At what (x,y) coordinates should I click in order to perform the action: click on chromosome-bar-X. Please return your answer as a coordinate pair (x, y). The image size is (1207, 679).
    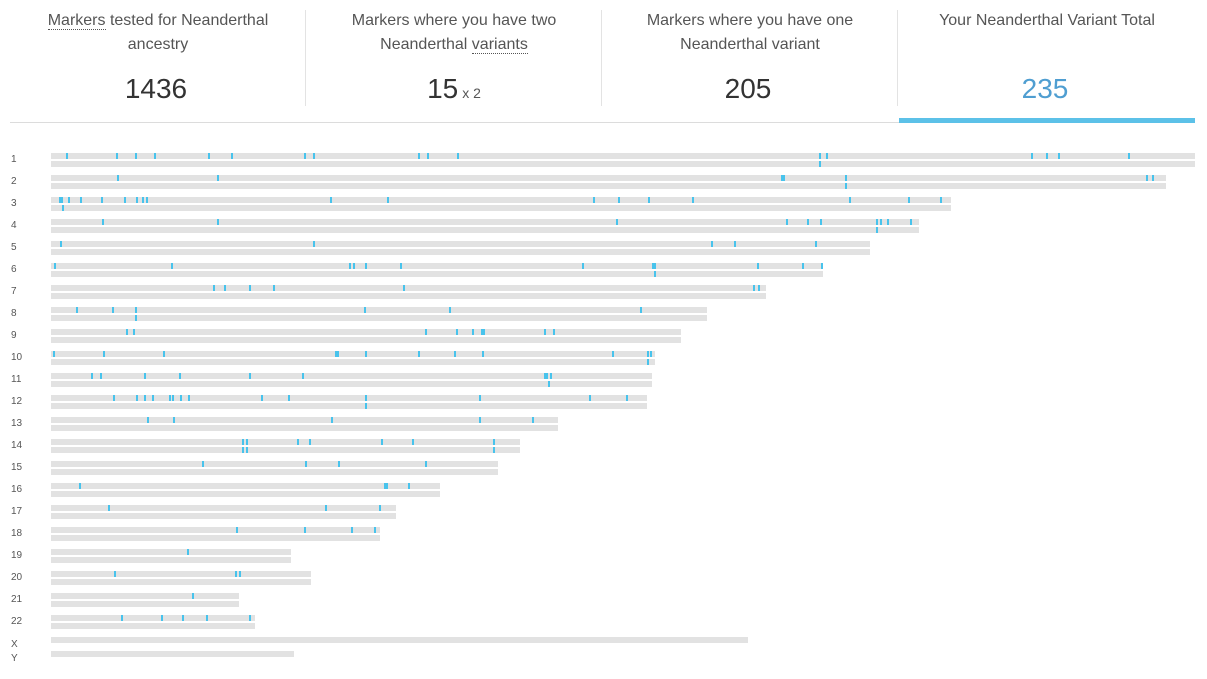
    Looking at the image, I should click on (399, 640).